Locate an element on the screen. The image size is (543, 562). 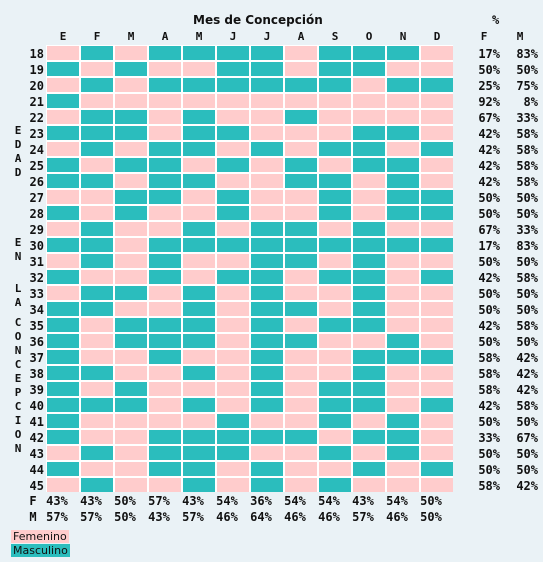
age-label: 38 is located at coordinates (36, 374).